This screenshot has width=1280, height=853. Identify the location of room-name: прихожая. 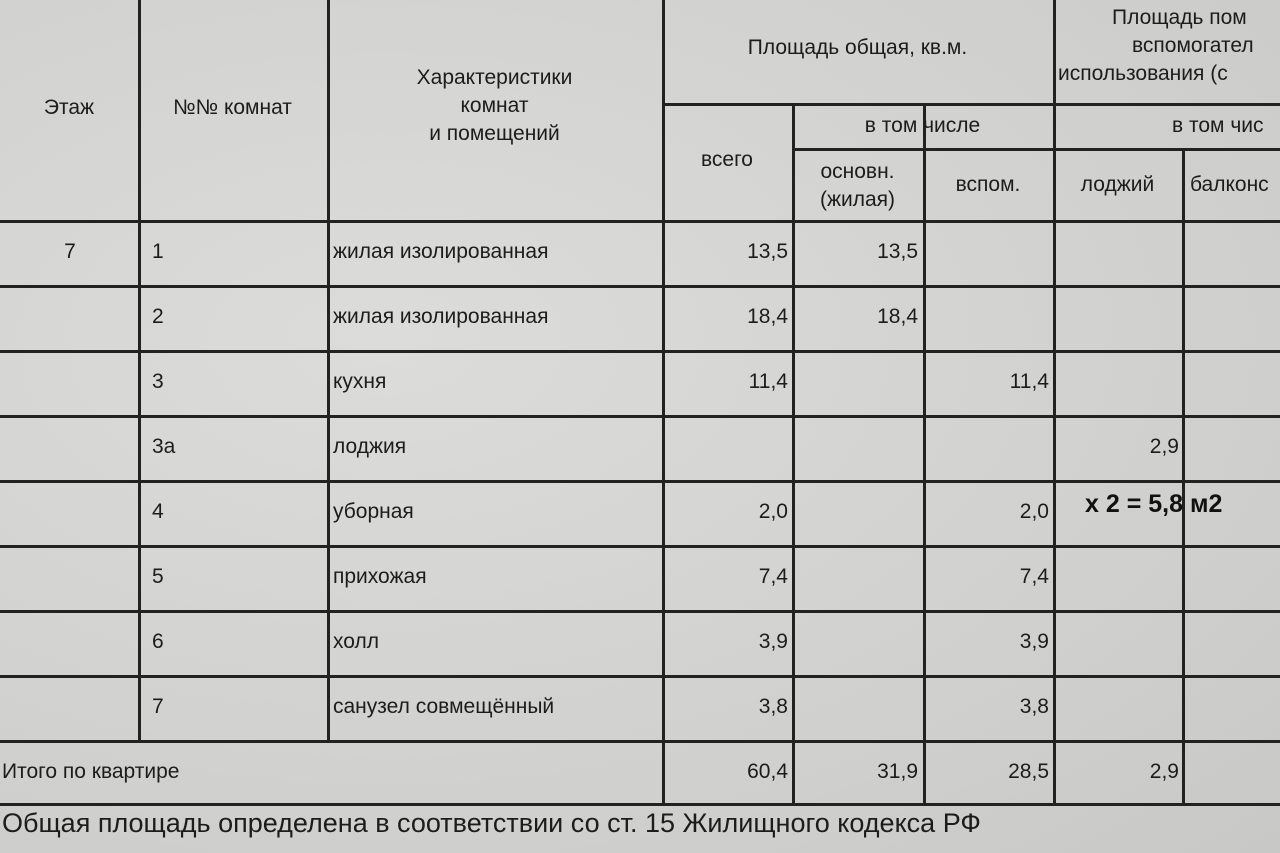
(380, 576).